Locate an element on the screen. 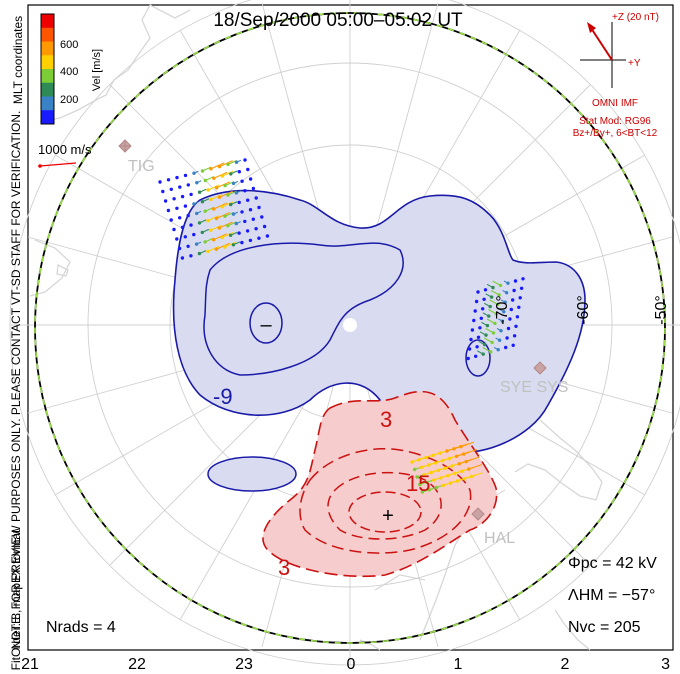  coordinate-system-label: MLT coordinates is located at coordinates (18, 60).